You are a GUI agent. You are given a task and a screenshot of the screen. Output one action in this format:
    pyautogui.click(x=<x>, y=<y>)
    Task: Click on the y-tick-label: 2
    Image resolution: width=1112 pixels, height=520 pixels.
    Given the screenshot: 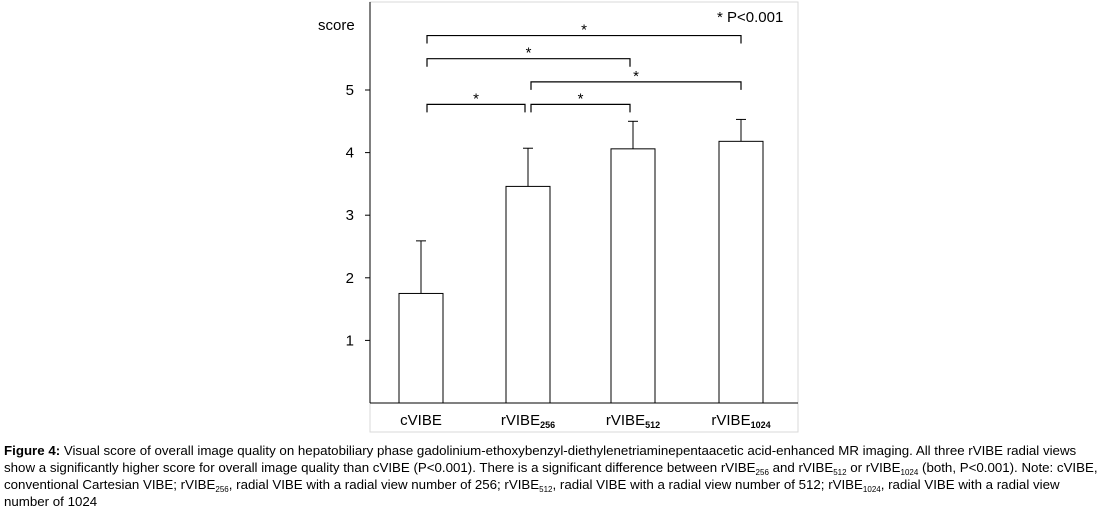 What is the action you would take?
    pyautogui.click(x=350, y=278)
    